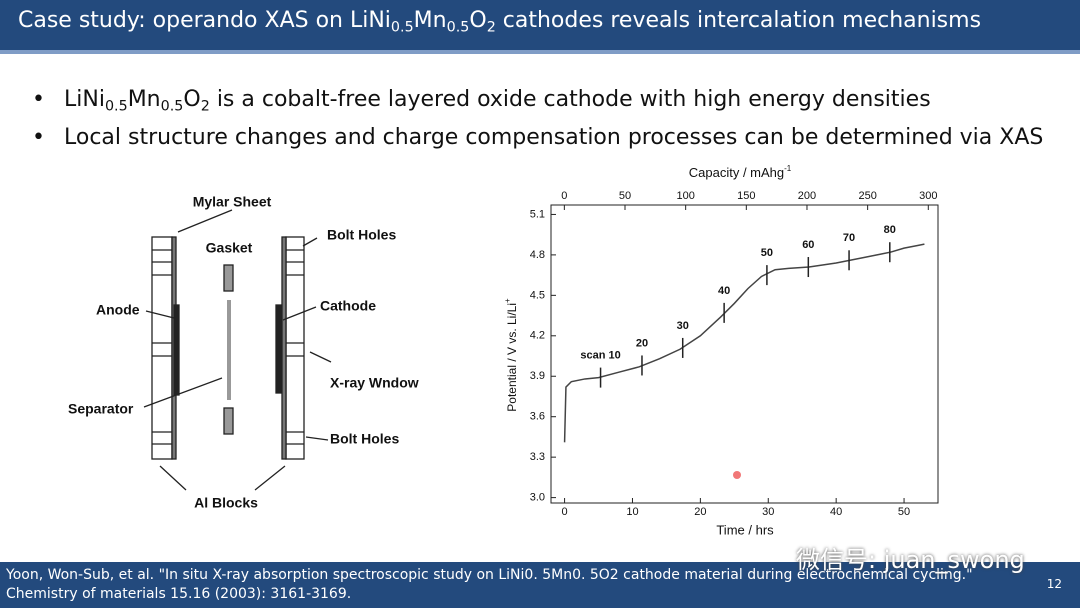 Image resolution: width=1080 pixels, height=608 pixels. What do you see at coordinates (512, 357) in the screenshot?
I see `label-part: Potential / V vs. Li/Li` at bounding box center [512, 357].